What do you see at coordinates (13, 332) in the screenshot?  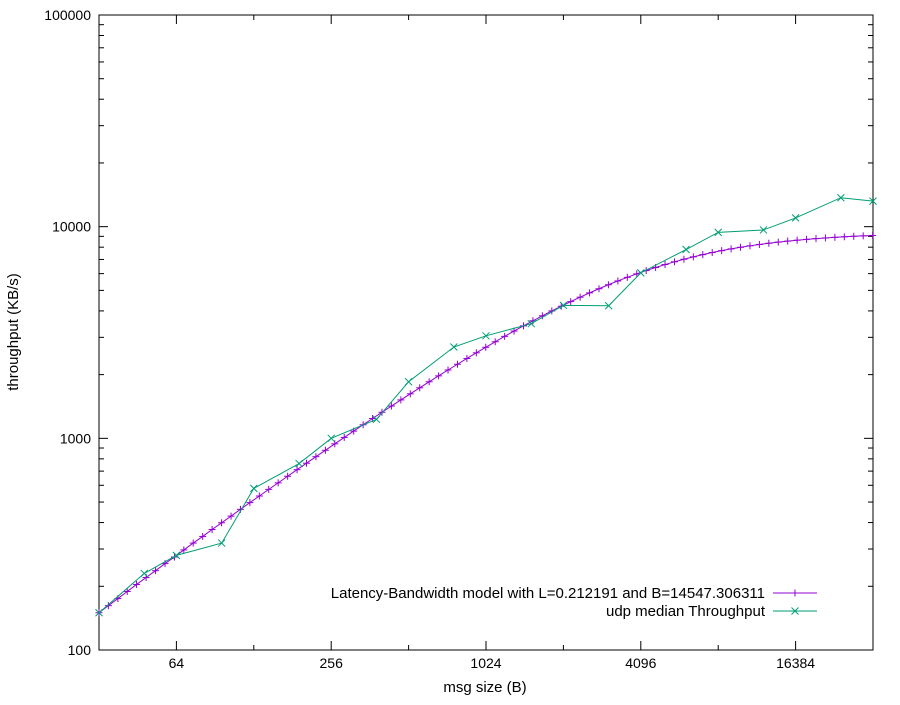 I see `y-axis-label: throughput (KB/s)` at bounding box center [13, 332].